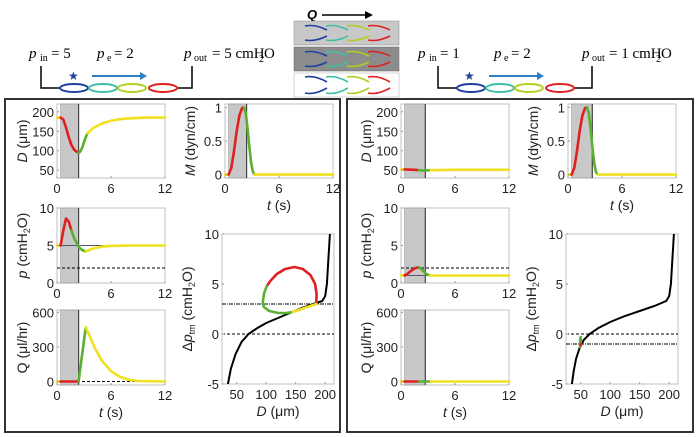  Describe the element at coordinates (238, 54) in the screenshot. I see `p-out-value: = 5 cmH` at that location.